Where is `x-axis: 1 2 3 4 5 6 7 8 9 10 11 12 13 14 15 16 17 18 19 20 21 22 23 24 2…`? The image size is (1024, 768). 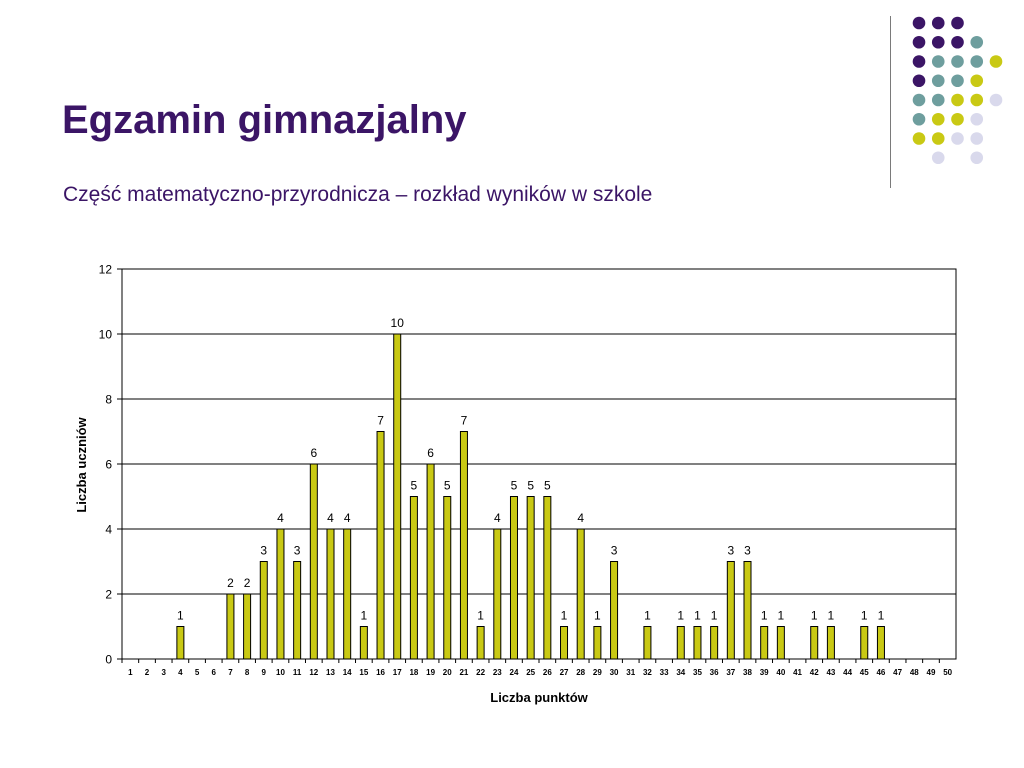
x-axis: 1 2 3 4 5 6 7 8 9 10 11 12 13 14 15 16 17 18 19 20 21 22 23 24 2… is located at coordinates (537, 668).